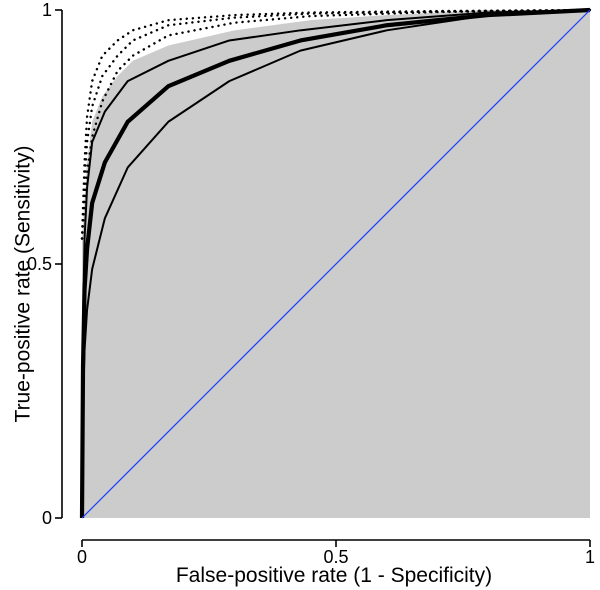 The width and height of the screenshot is (600, 590). What do you see at coordinates (47, 10) in the screenshot?
I see `y-tick-label: 1` at bounding box center [47, 10].